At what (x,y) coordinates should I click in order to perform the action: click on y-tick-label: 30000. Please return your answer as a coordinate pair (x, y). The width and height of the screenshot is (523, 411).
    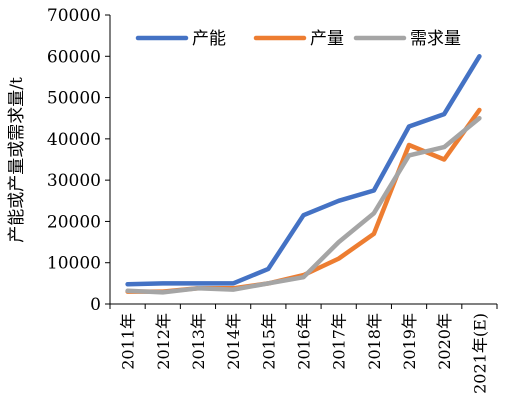
    Looking at the image, I should click on (74, 181).